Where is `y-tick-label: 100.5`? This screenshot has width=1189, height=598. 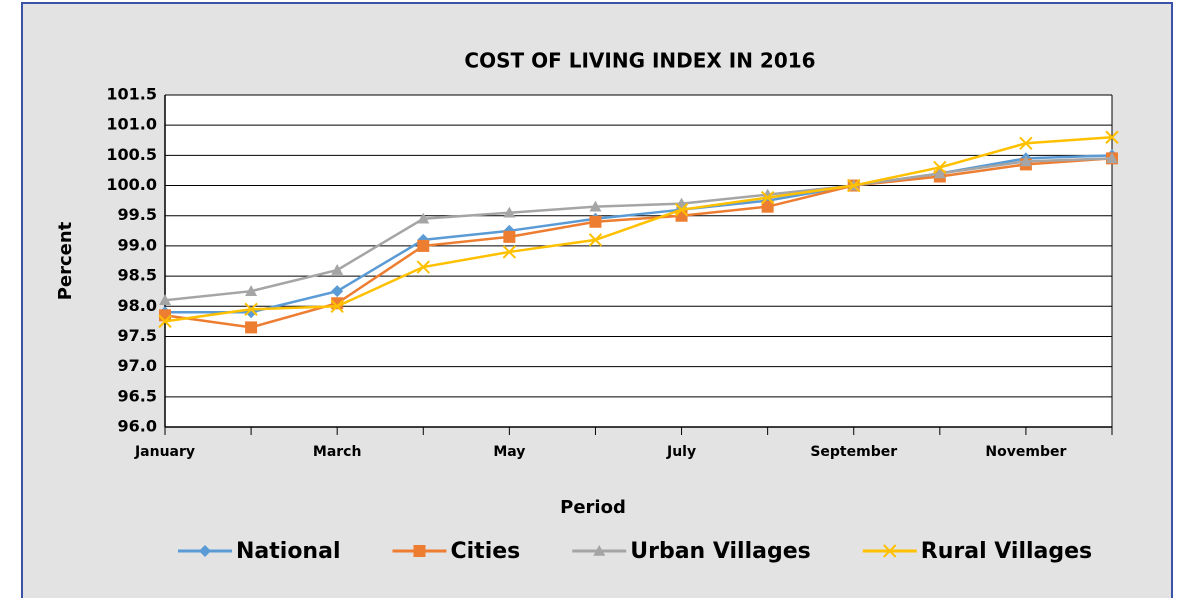
y-tick-label: 100.5 is located at coordinates (131, 154).